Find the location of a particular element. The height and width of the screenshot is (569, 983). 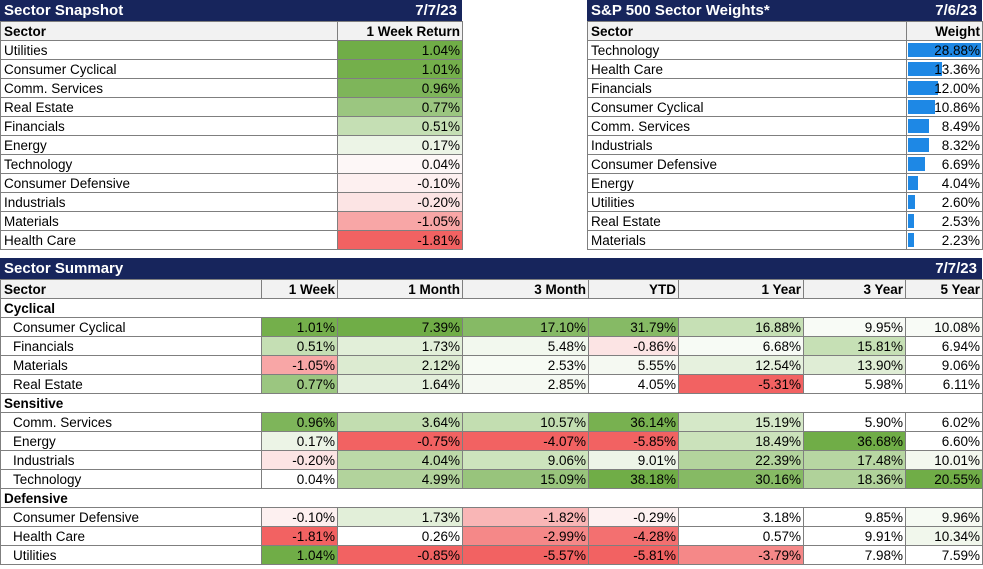

return-value: 7.98% is located at coordinates (854, 555).